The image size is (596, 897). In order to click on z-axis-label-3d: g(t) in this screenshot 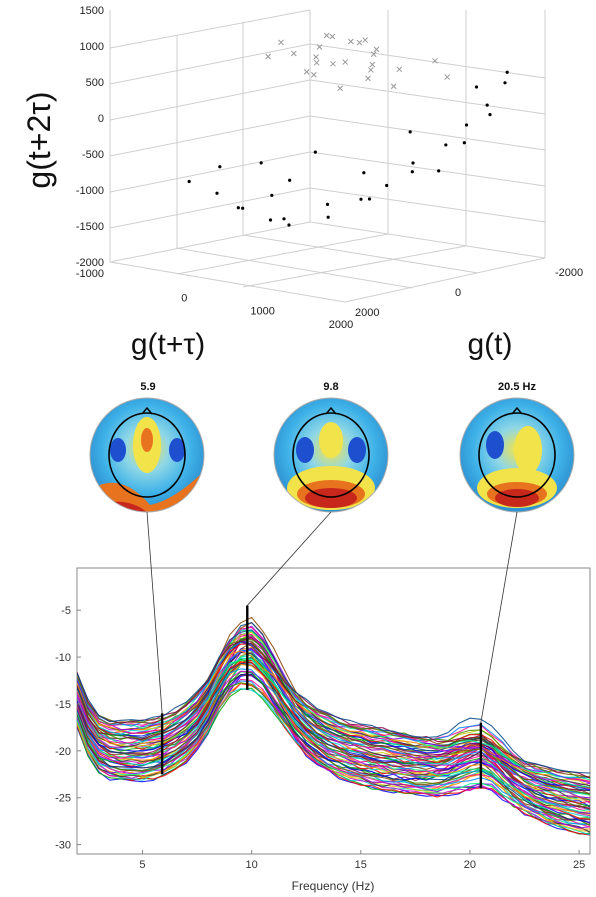, I will do `click(490, 344)`.